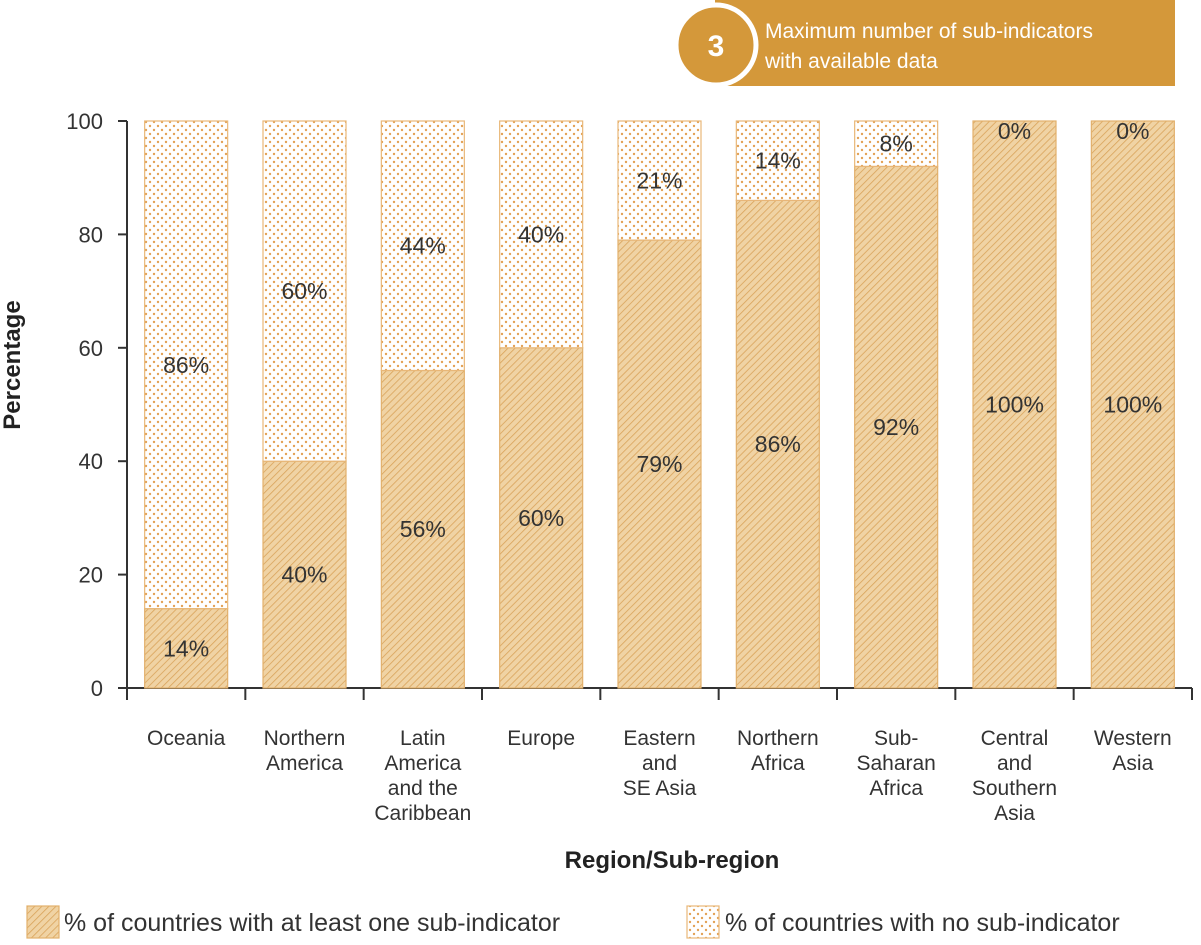  What do you see at coordinates (778, 444) in the screenshot?
I see `data-label-with-indicator: 86%` at bounding box center [778, 444].